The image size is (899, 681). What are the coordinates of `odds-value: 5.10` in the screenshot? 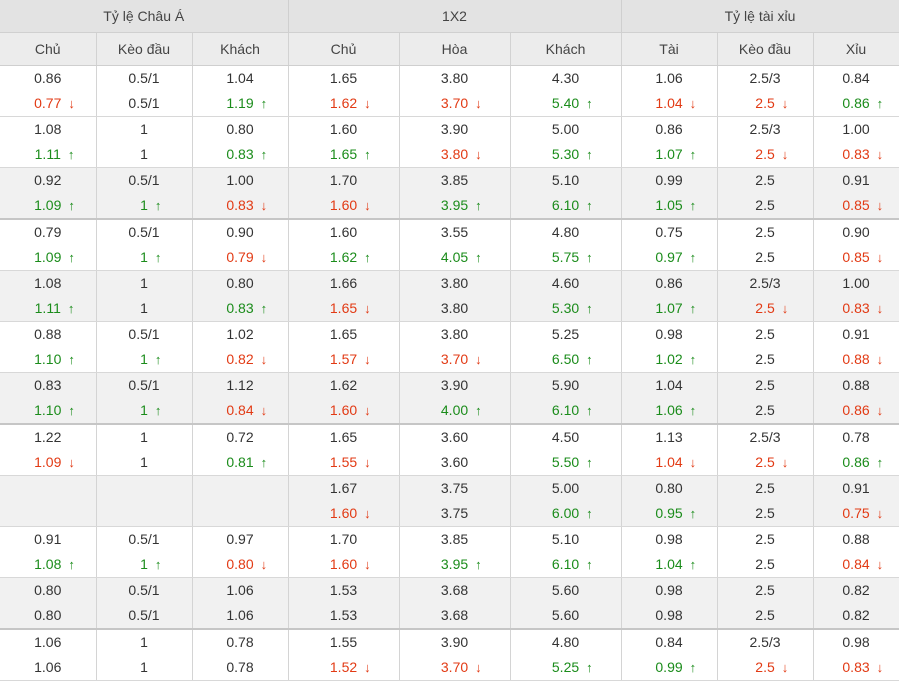 It's located at (565, 539).